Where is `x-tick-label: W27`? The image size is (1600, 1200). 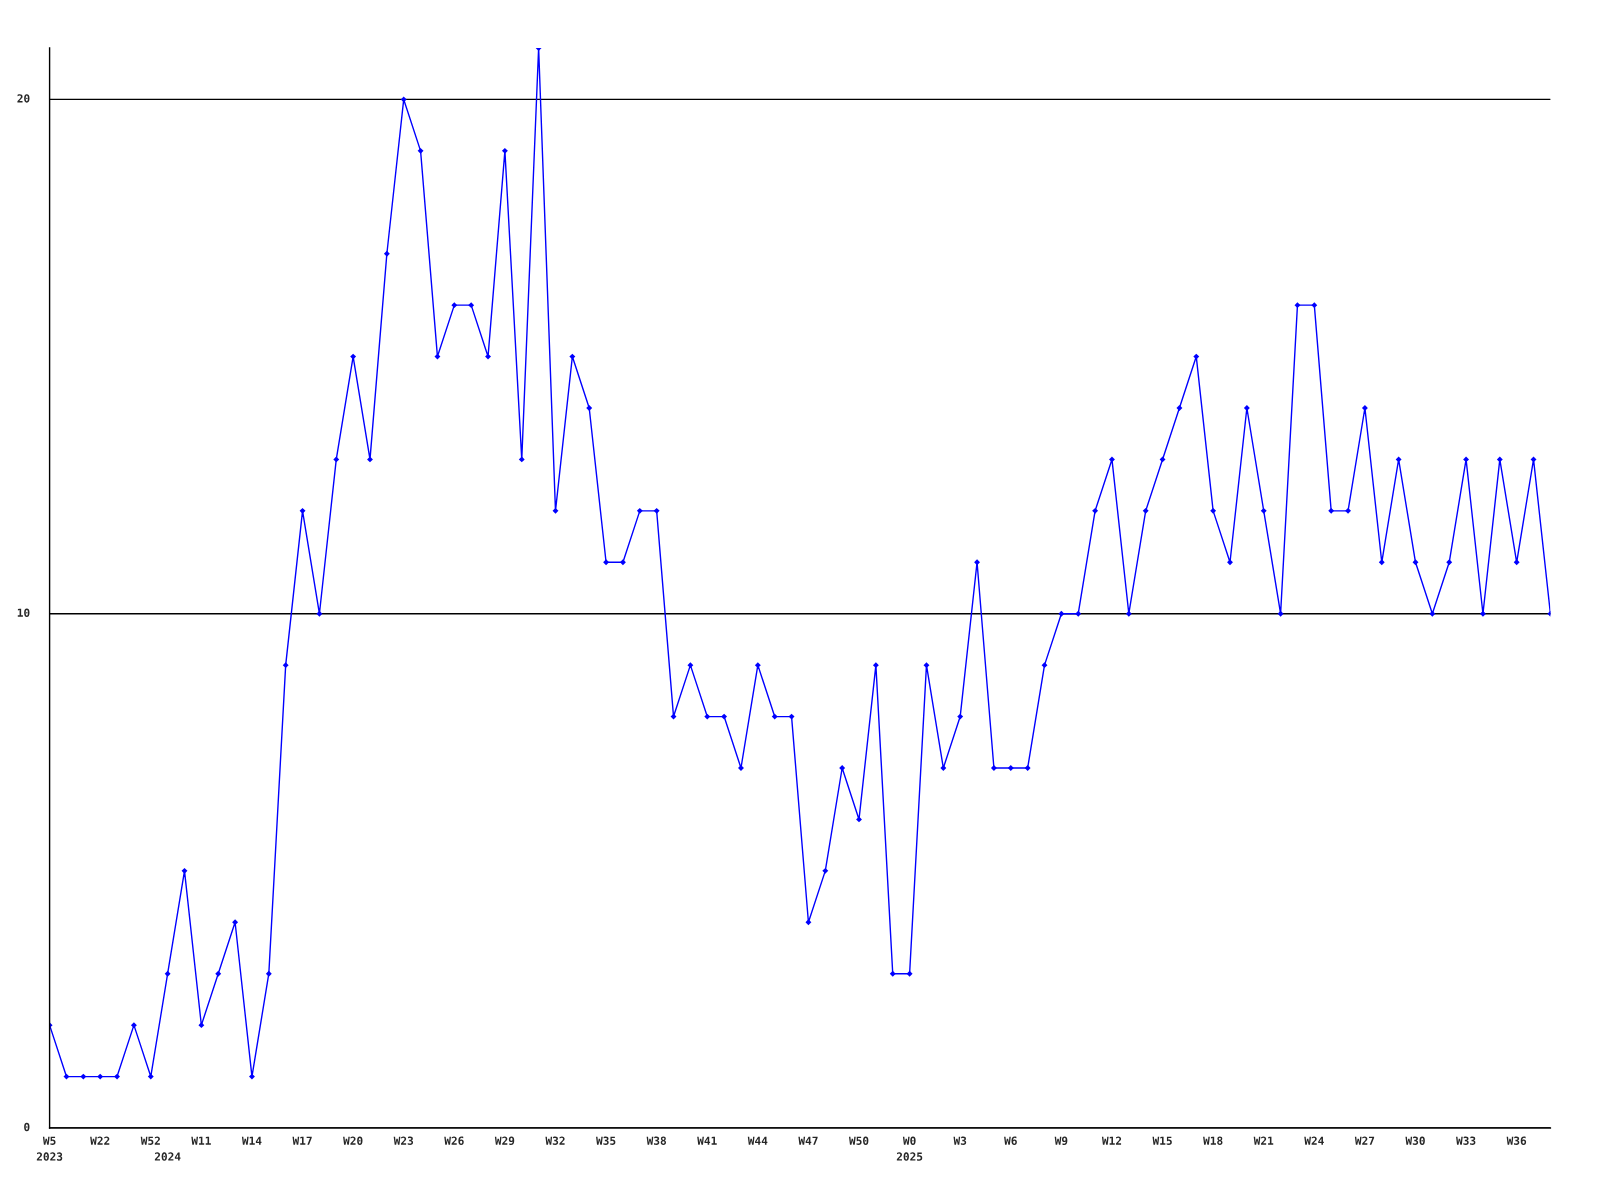 x-tick-label: W27 is located at coordinates (1364, 1140).